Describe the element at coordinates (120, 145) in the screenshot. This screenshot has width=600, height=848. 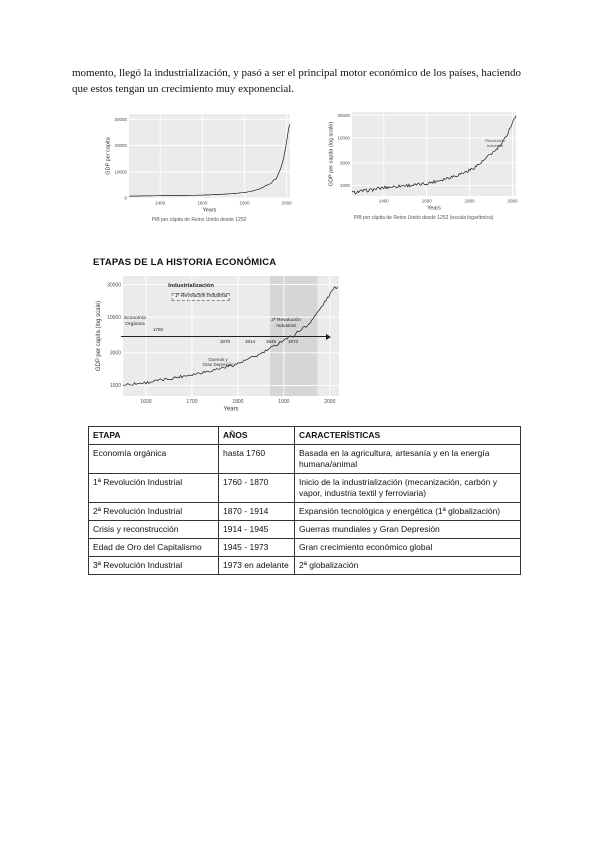
I see `svg-text: 20000` at that location.